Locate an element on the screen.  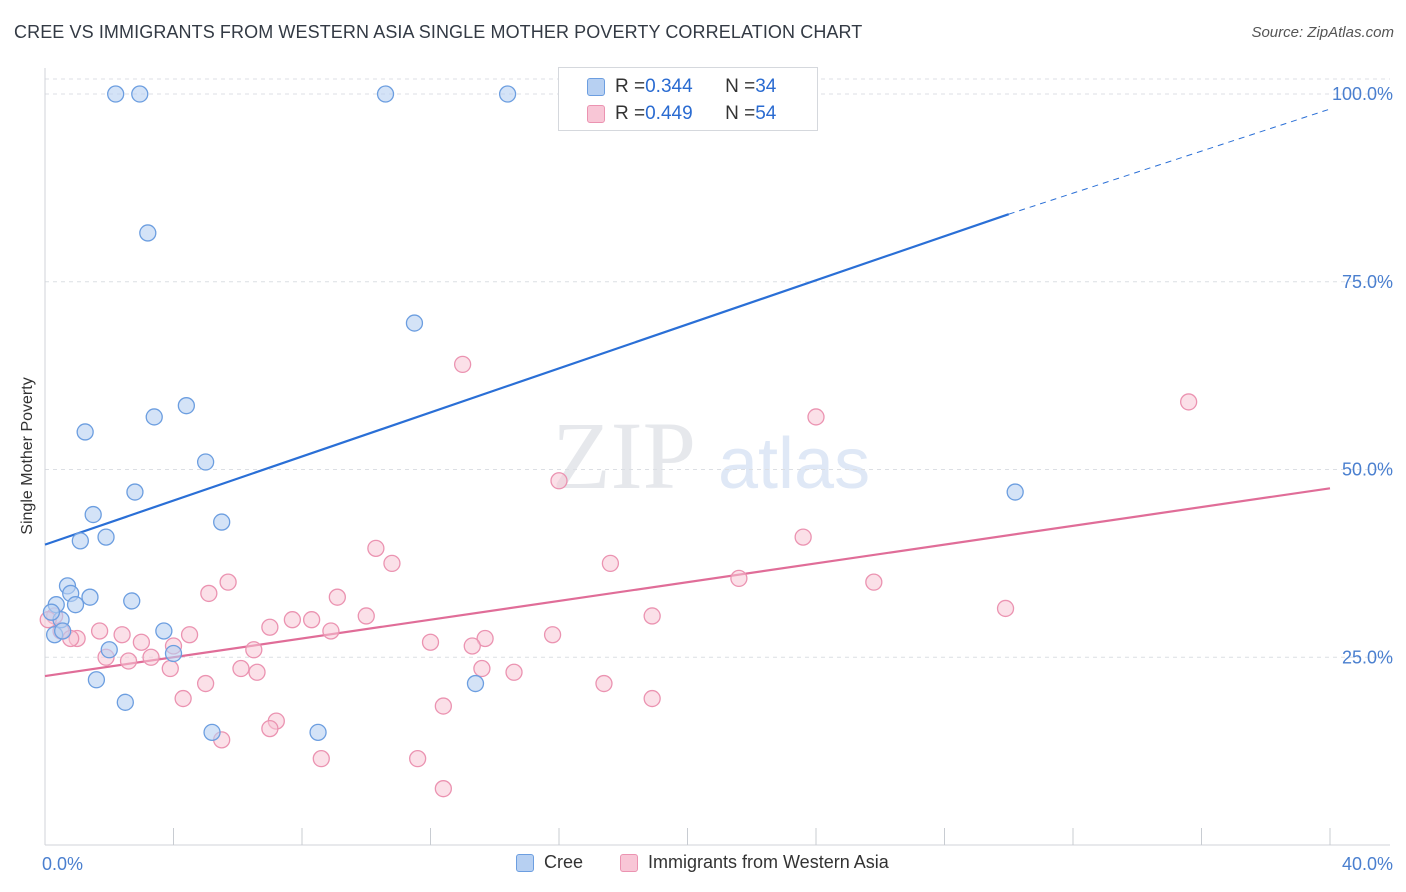
watermark-atlas: atlas is located at coordinates (794, 464).